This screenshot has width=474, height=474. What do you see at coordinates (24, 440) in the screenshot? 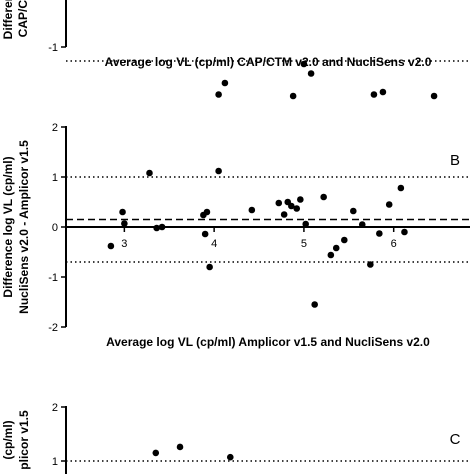
I see `y-axis-title: plicor v1.5` at bounding box center [24, 440].